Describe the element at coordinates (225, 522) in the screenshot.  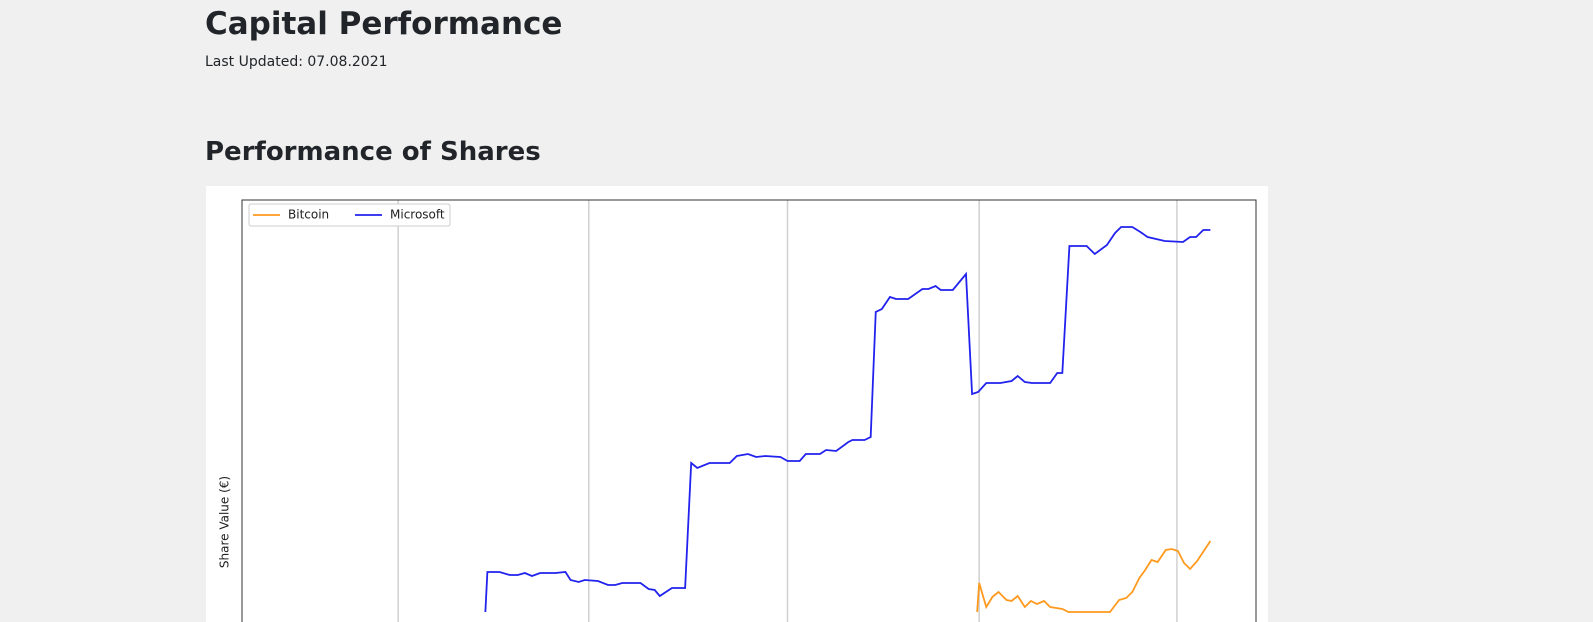
I see `y-axis-label: Share Value (€)` at that location.